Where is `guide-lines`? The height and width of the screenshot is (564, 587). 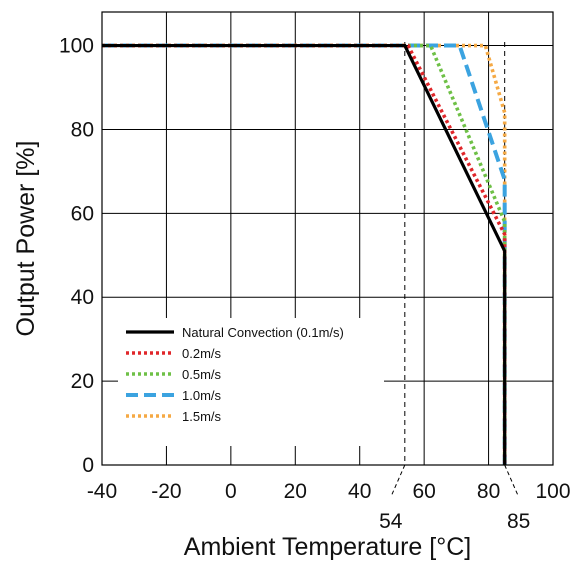 guide-lines is located at coordinates (455, 253).